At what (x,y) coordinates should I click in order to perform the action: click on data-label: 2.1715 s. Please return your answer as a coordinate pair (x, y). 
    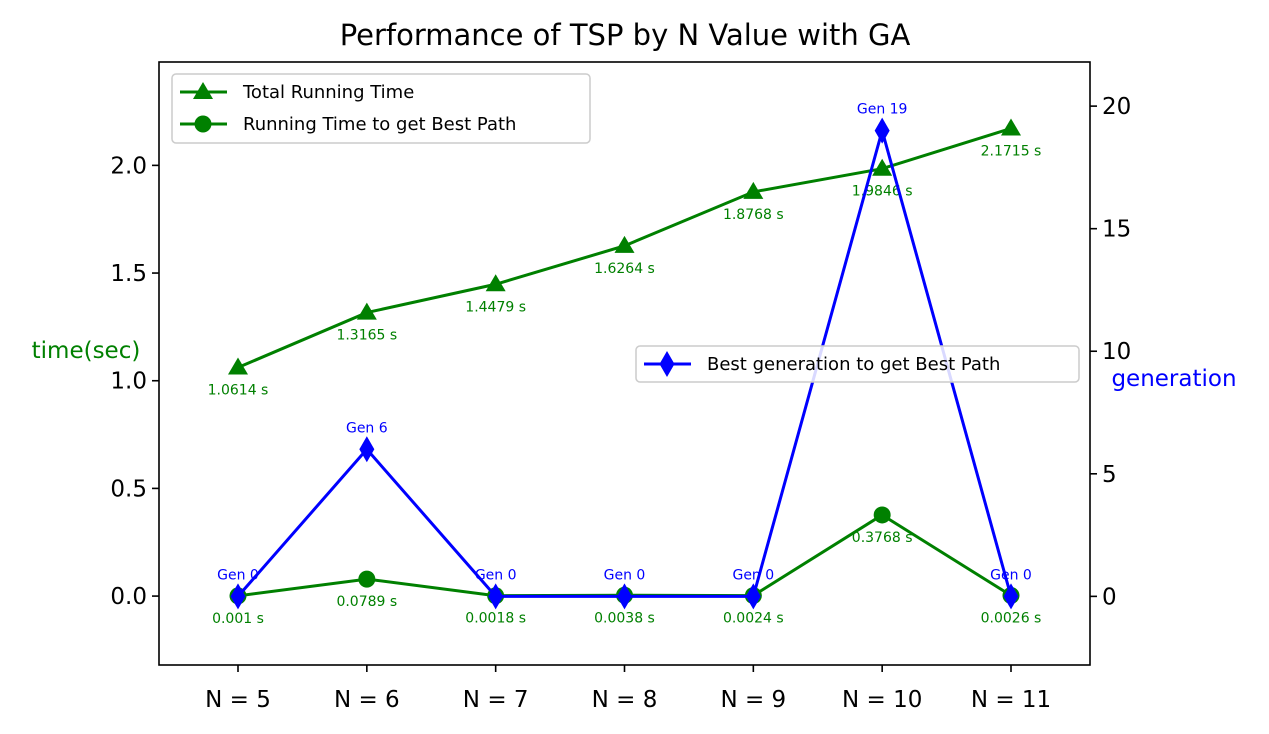
    Looking at the image, I should click on (1011, 151).